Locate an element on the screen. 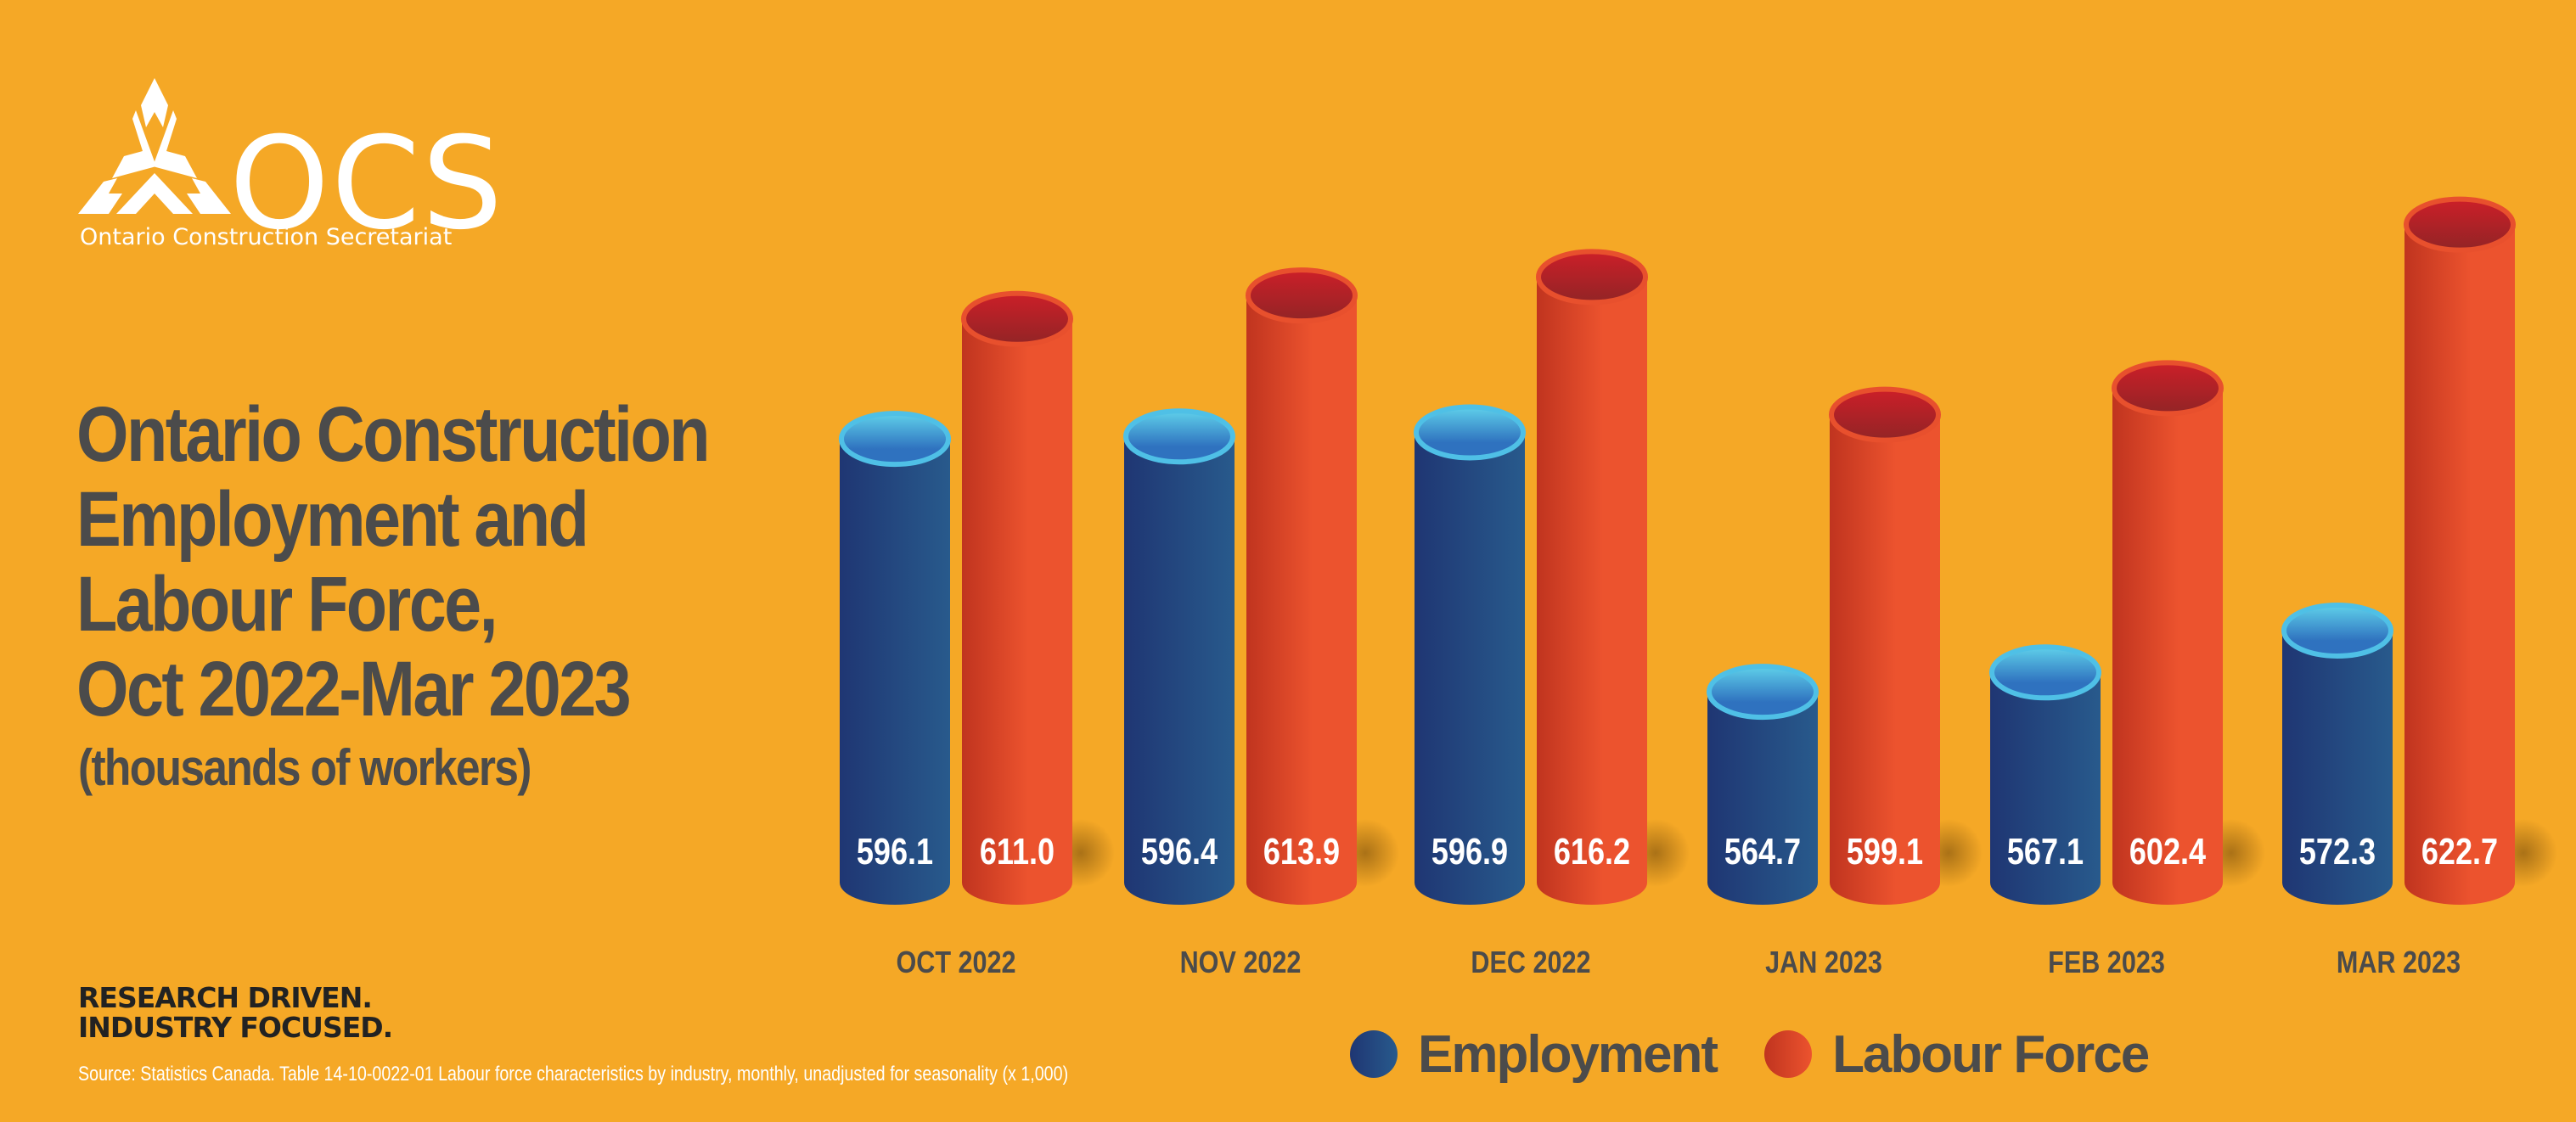 Image resolution: width=2576 pixels, height=1122 pixels. x-tick-label: MAR 2023 is located at coordinates (2399, 963).